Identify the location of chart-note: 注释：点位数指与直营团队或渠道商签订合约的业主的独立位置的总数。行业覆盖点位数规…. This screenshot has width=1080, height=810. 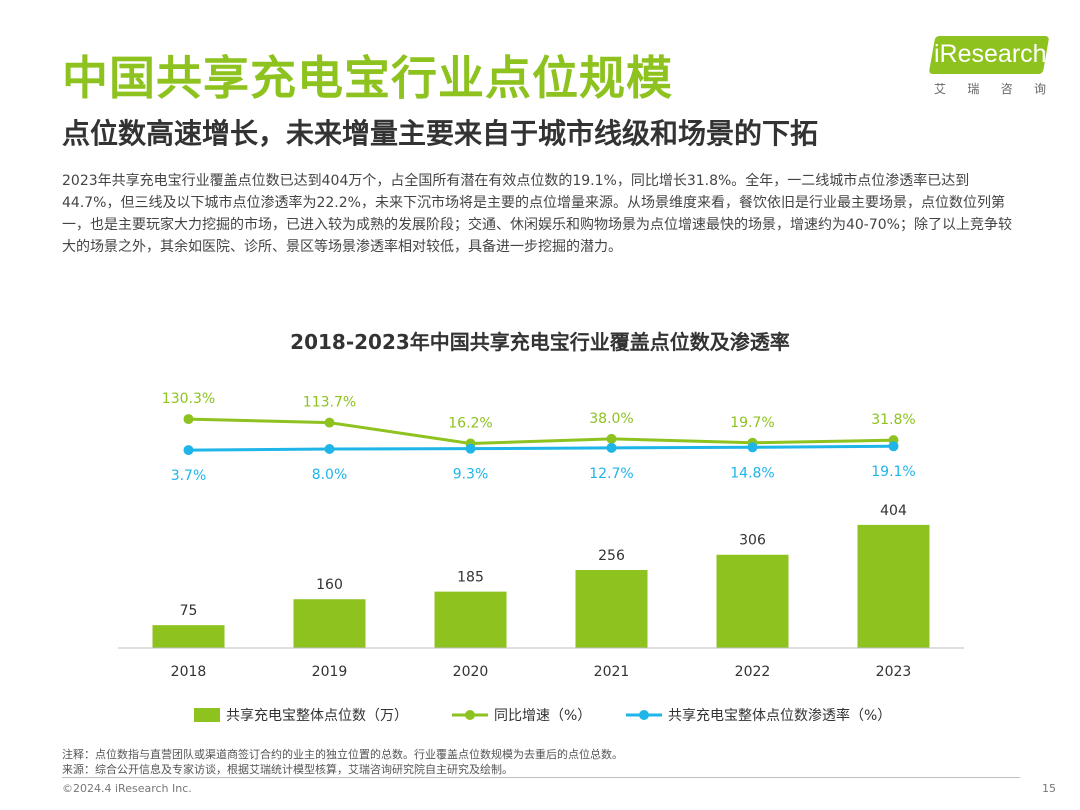
(342, 754).